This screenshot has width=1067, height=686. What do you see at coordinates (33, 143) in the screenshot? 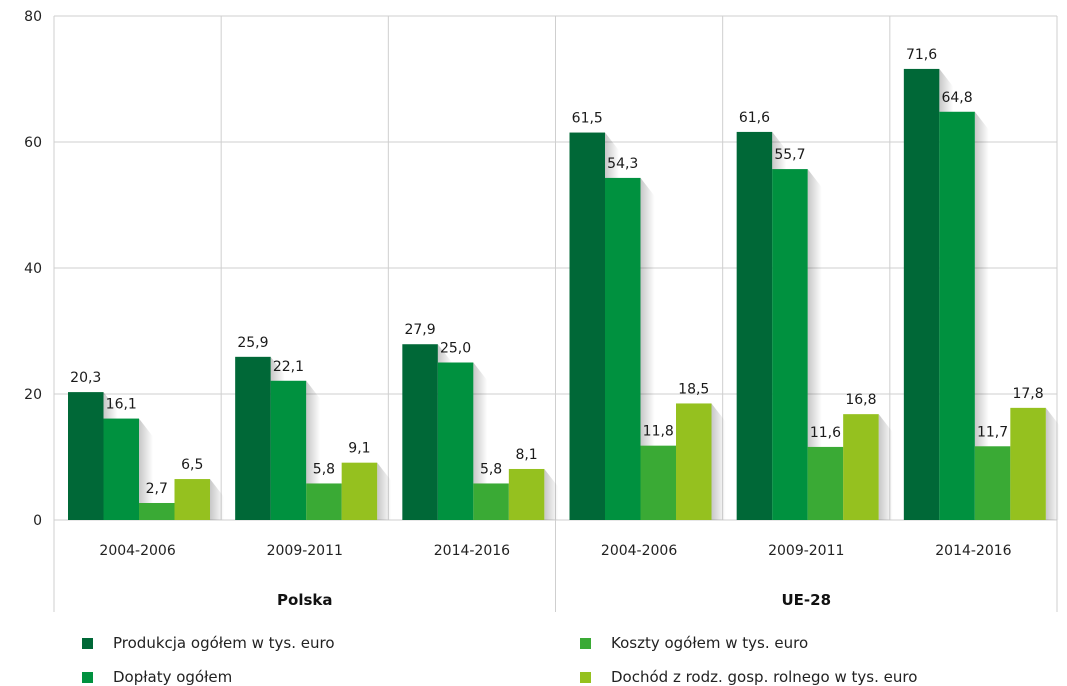
I see `y-tick-label: 60` at bounding box center [33, 143].